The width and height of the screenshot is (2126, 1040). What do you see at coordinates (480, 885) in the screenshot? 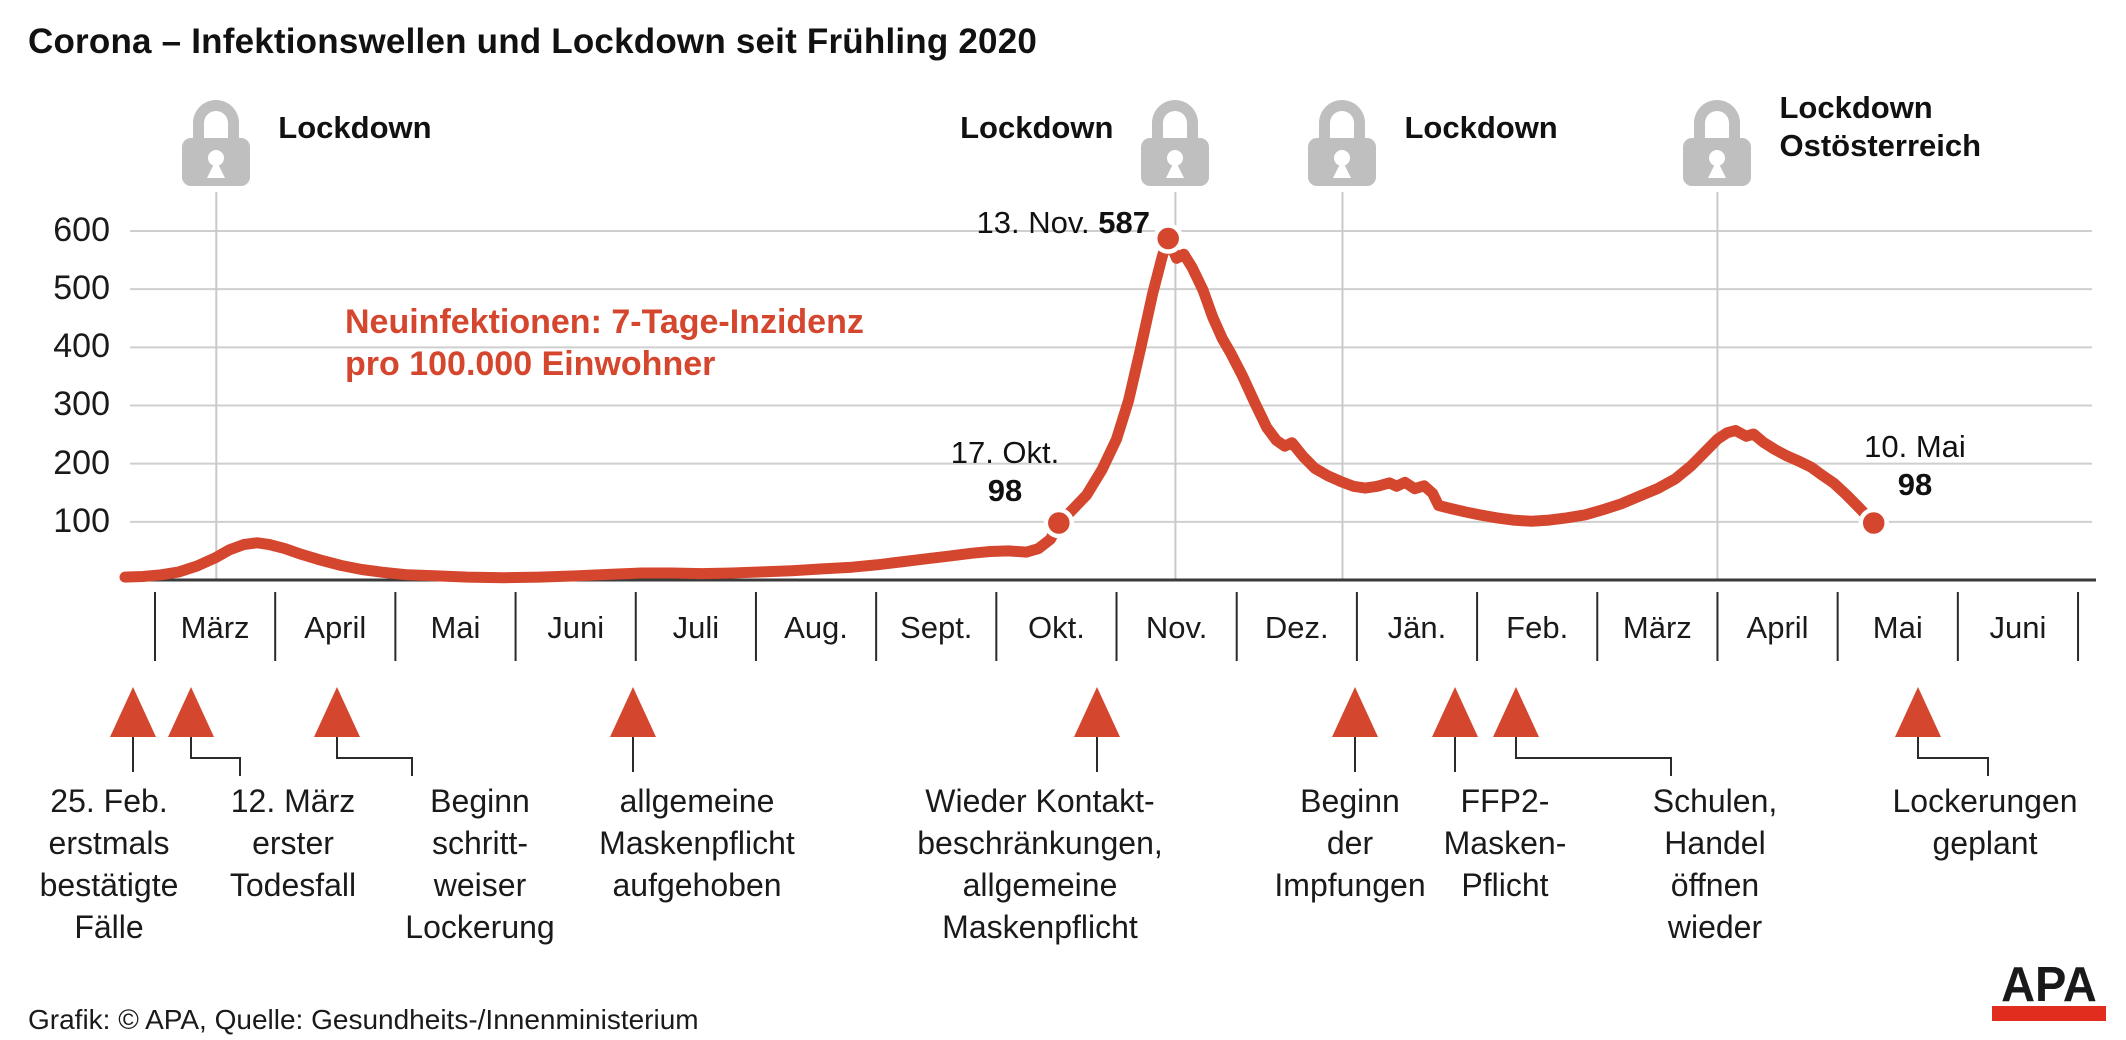
I see `event-annotation-line: weiser` at bounding box center [480, 885].